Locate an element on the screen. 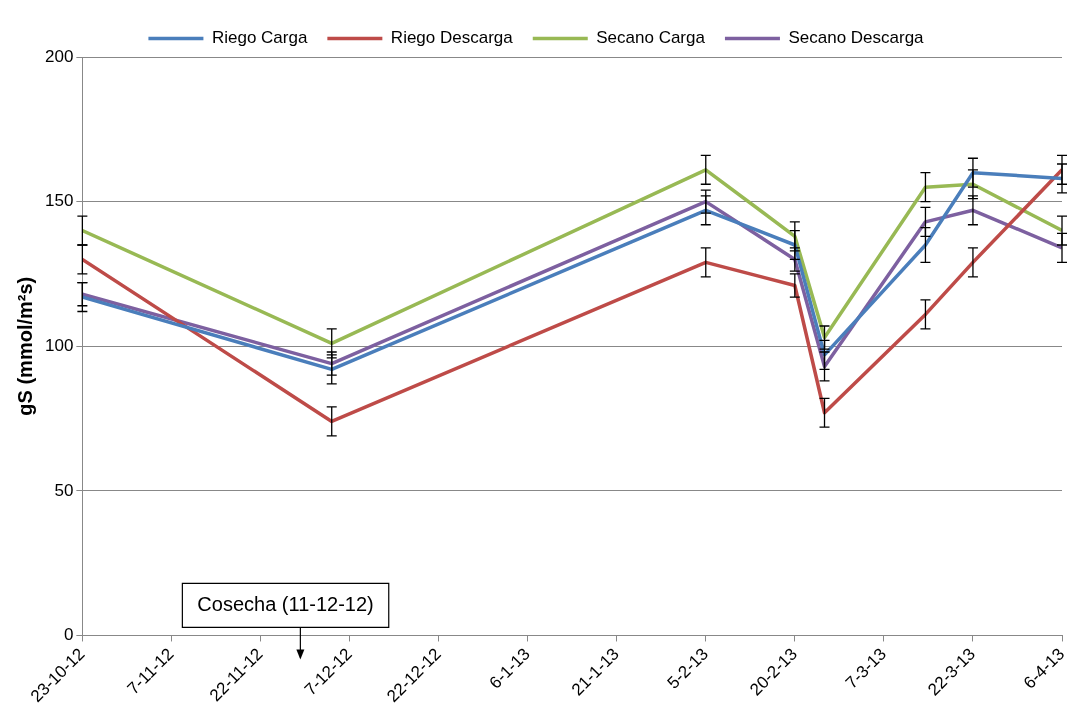 The image size is (1092, 715). legend-label: Riego Descarga is located at coordinates (452, 38).